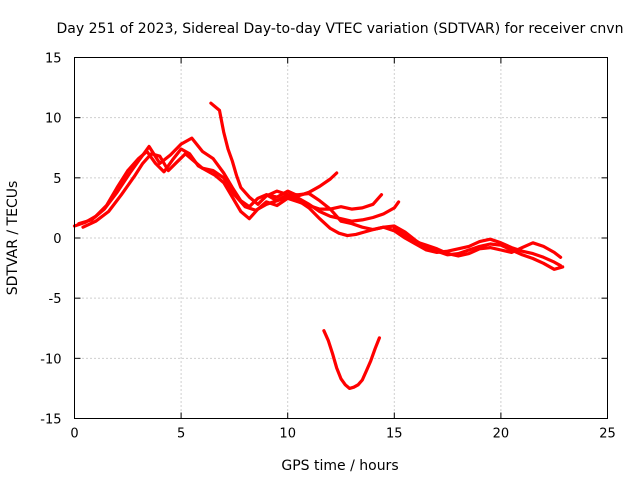 The height and width of the screenshot is (480, 640). What do you see at coordinates (57, 179) in the screenshot?
I see `y-tick-label: 5` at bounding box center [57, 179].